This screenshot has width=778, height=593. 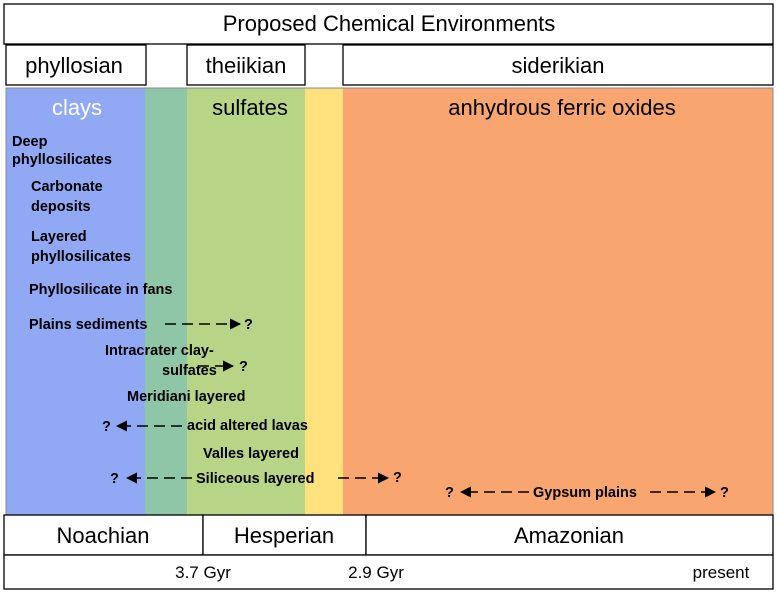 What do you see at coordinates (59, 237) in the screenshot?
I see `deposit: Layered` at bounding box center [59, 237].